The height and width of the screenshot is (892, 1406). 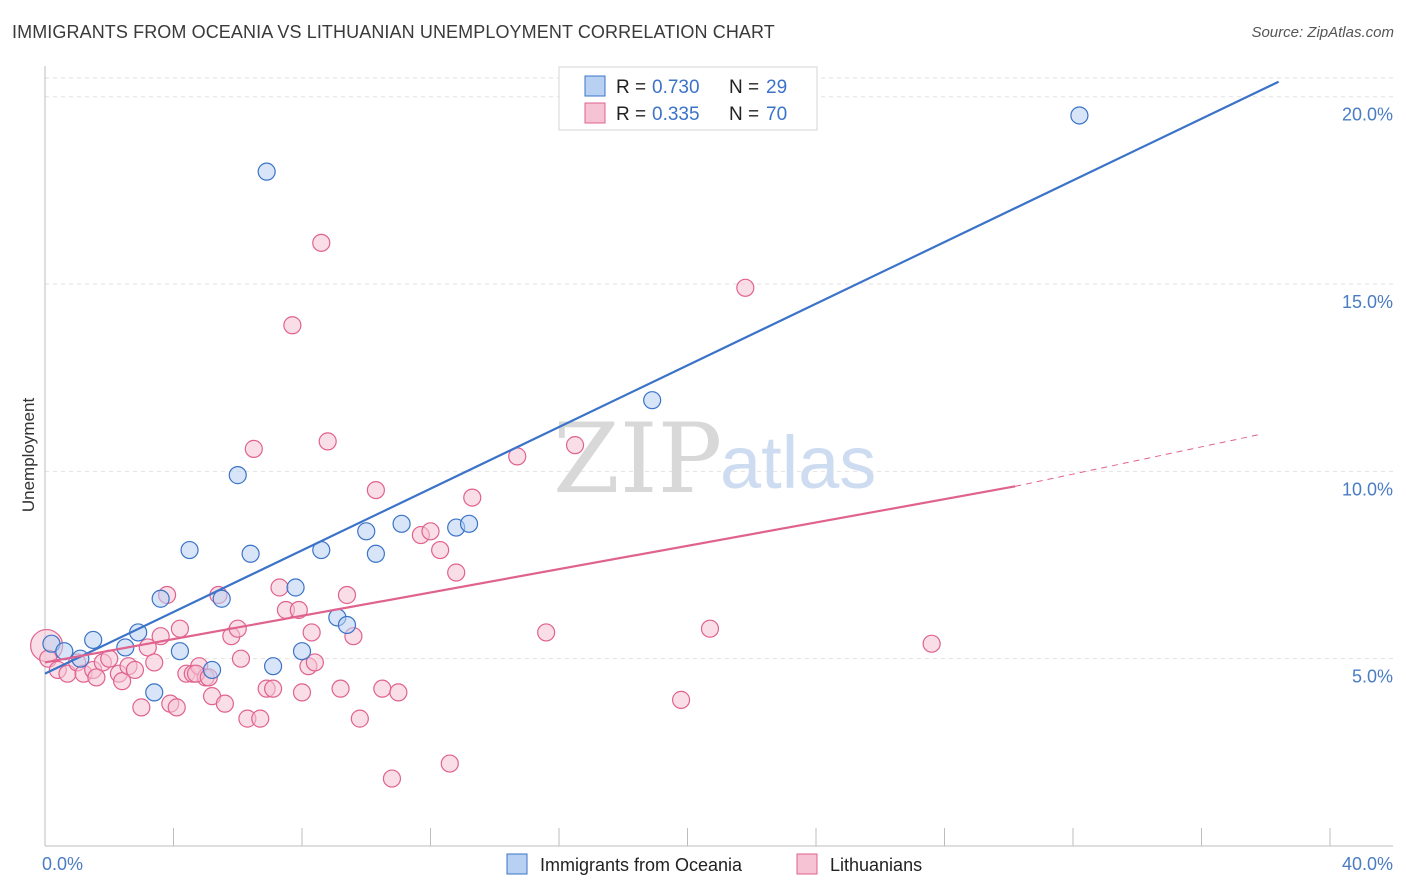 I want to click on legend-r-label-0: R =, so click(x=631, y=87).